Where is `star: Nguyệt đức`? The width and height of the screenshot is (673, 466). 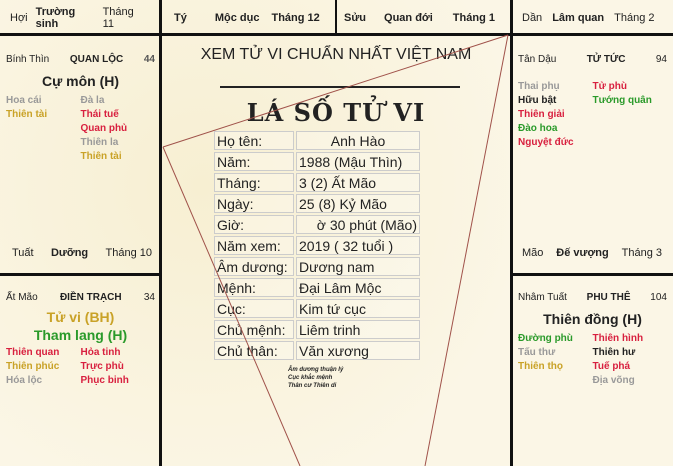 star: Nguyệt đức is located at coordinates (546, 142).